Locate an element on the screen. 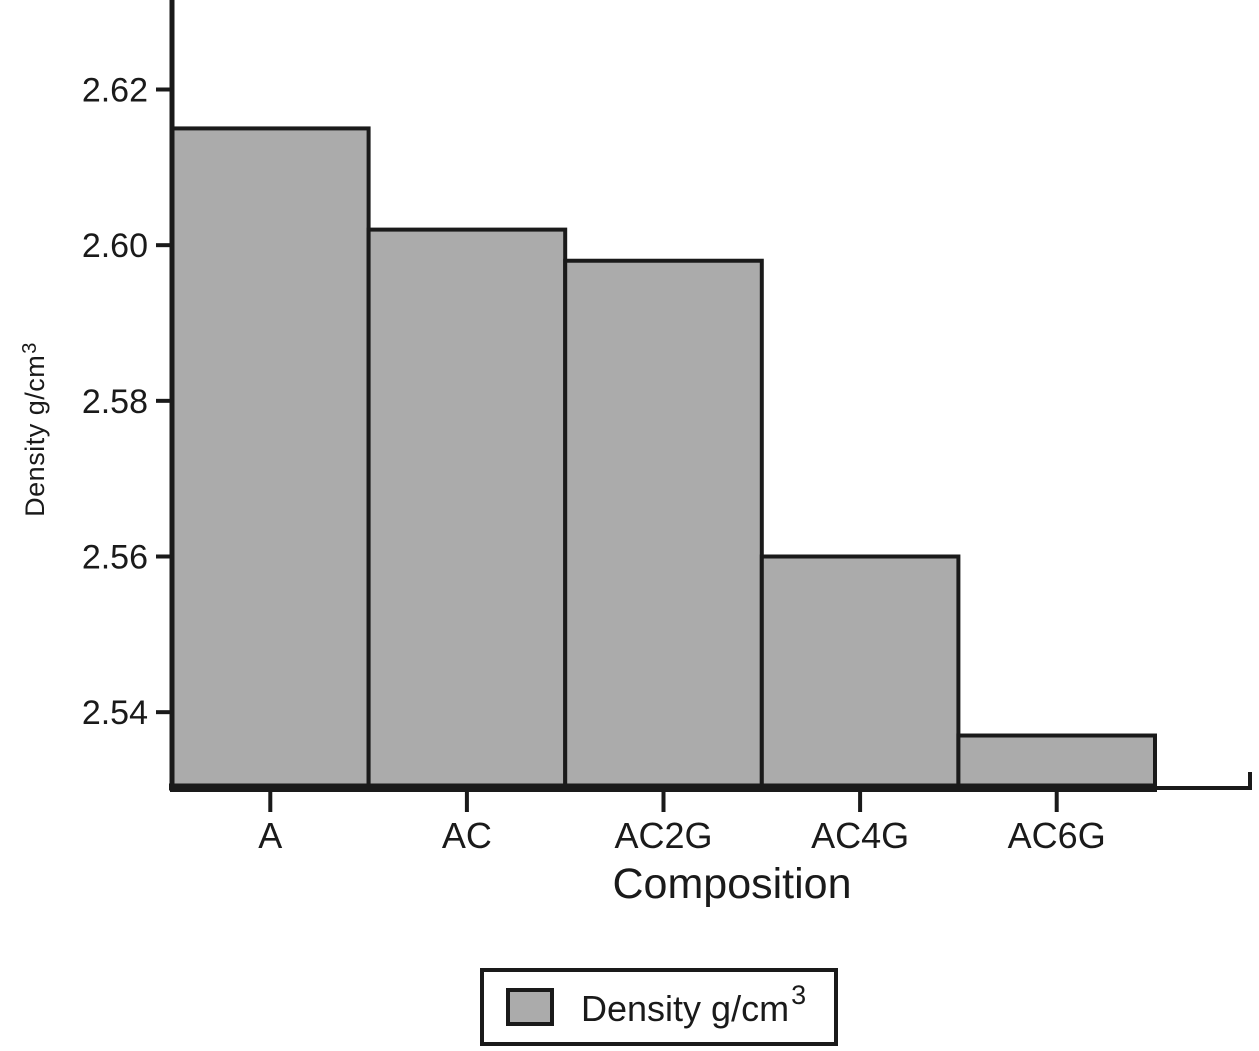 The image size is (1259, 1051). x-tick-label-a: A is located at coordinates (270, 835).